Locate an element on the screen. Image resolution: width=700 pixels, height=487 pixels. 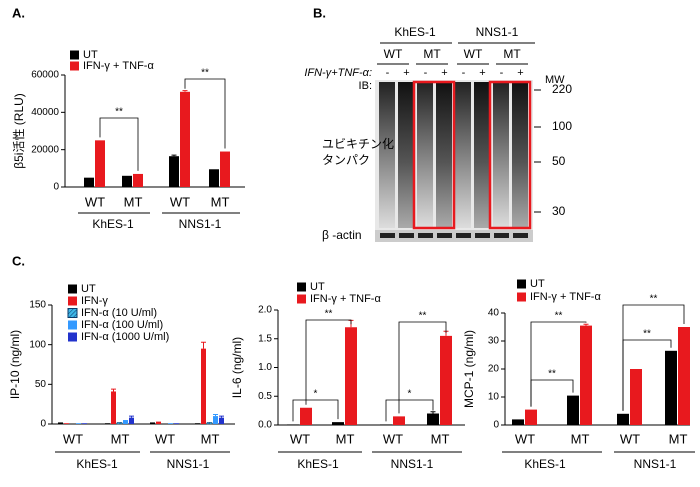
y-tick-label: 20 is located at coordinates (494, 369).